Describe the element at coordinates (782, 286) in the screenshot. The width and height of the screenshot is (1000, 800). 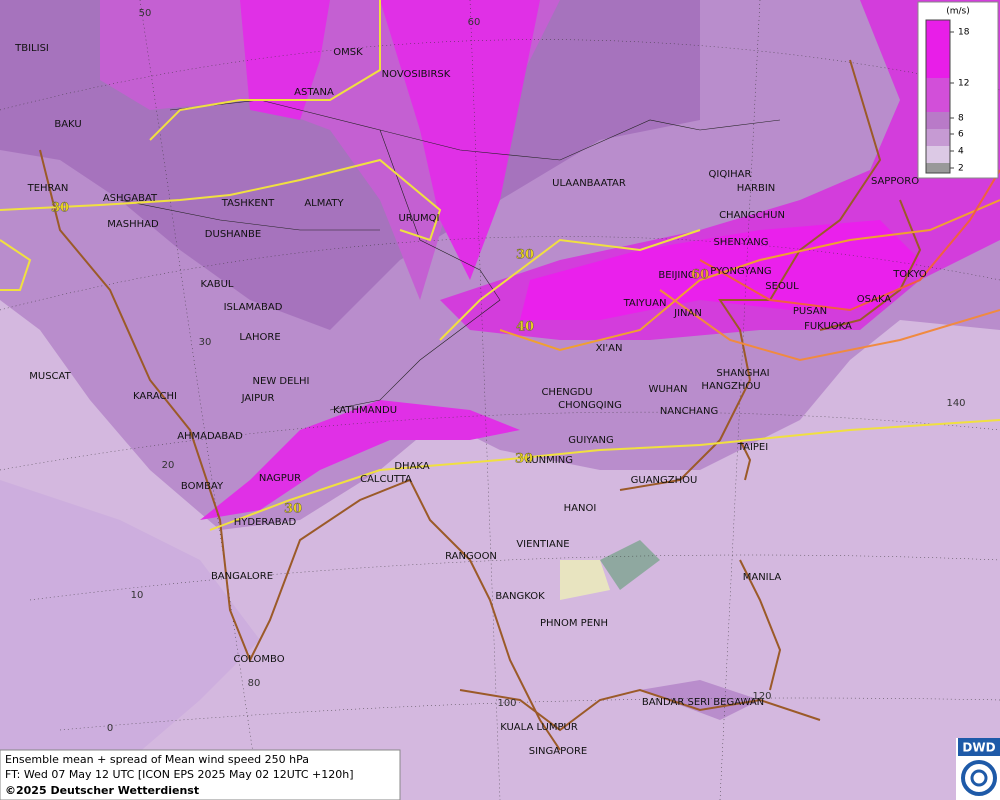
I see `city-label: SEOUL` at that location.